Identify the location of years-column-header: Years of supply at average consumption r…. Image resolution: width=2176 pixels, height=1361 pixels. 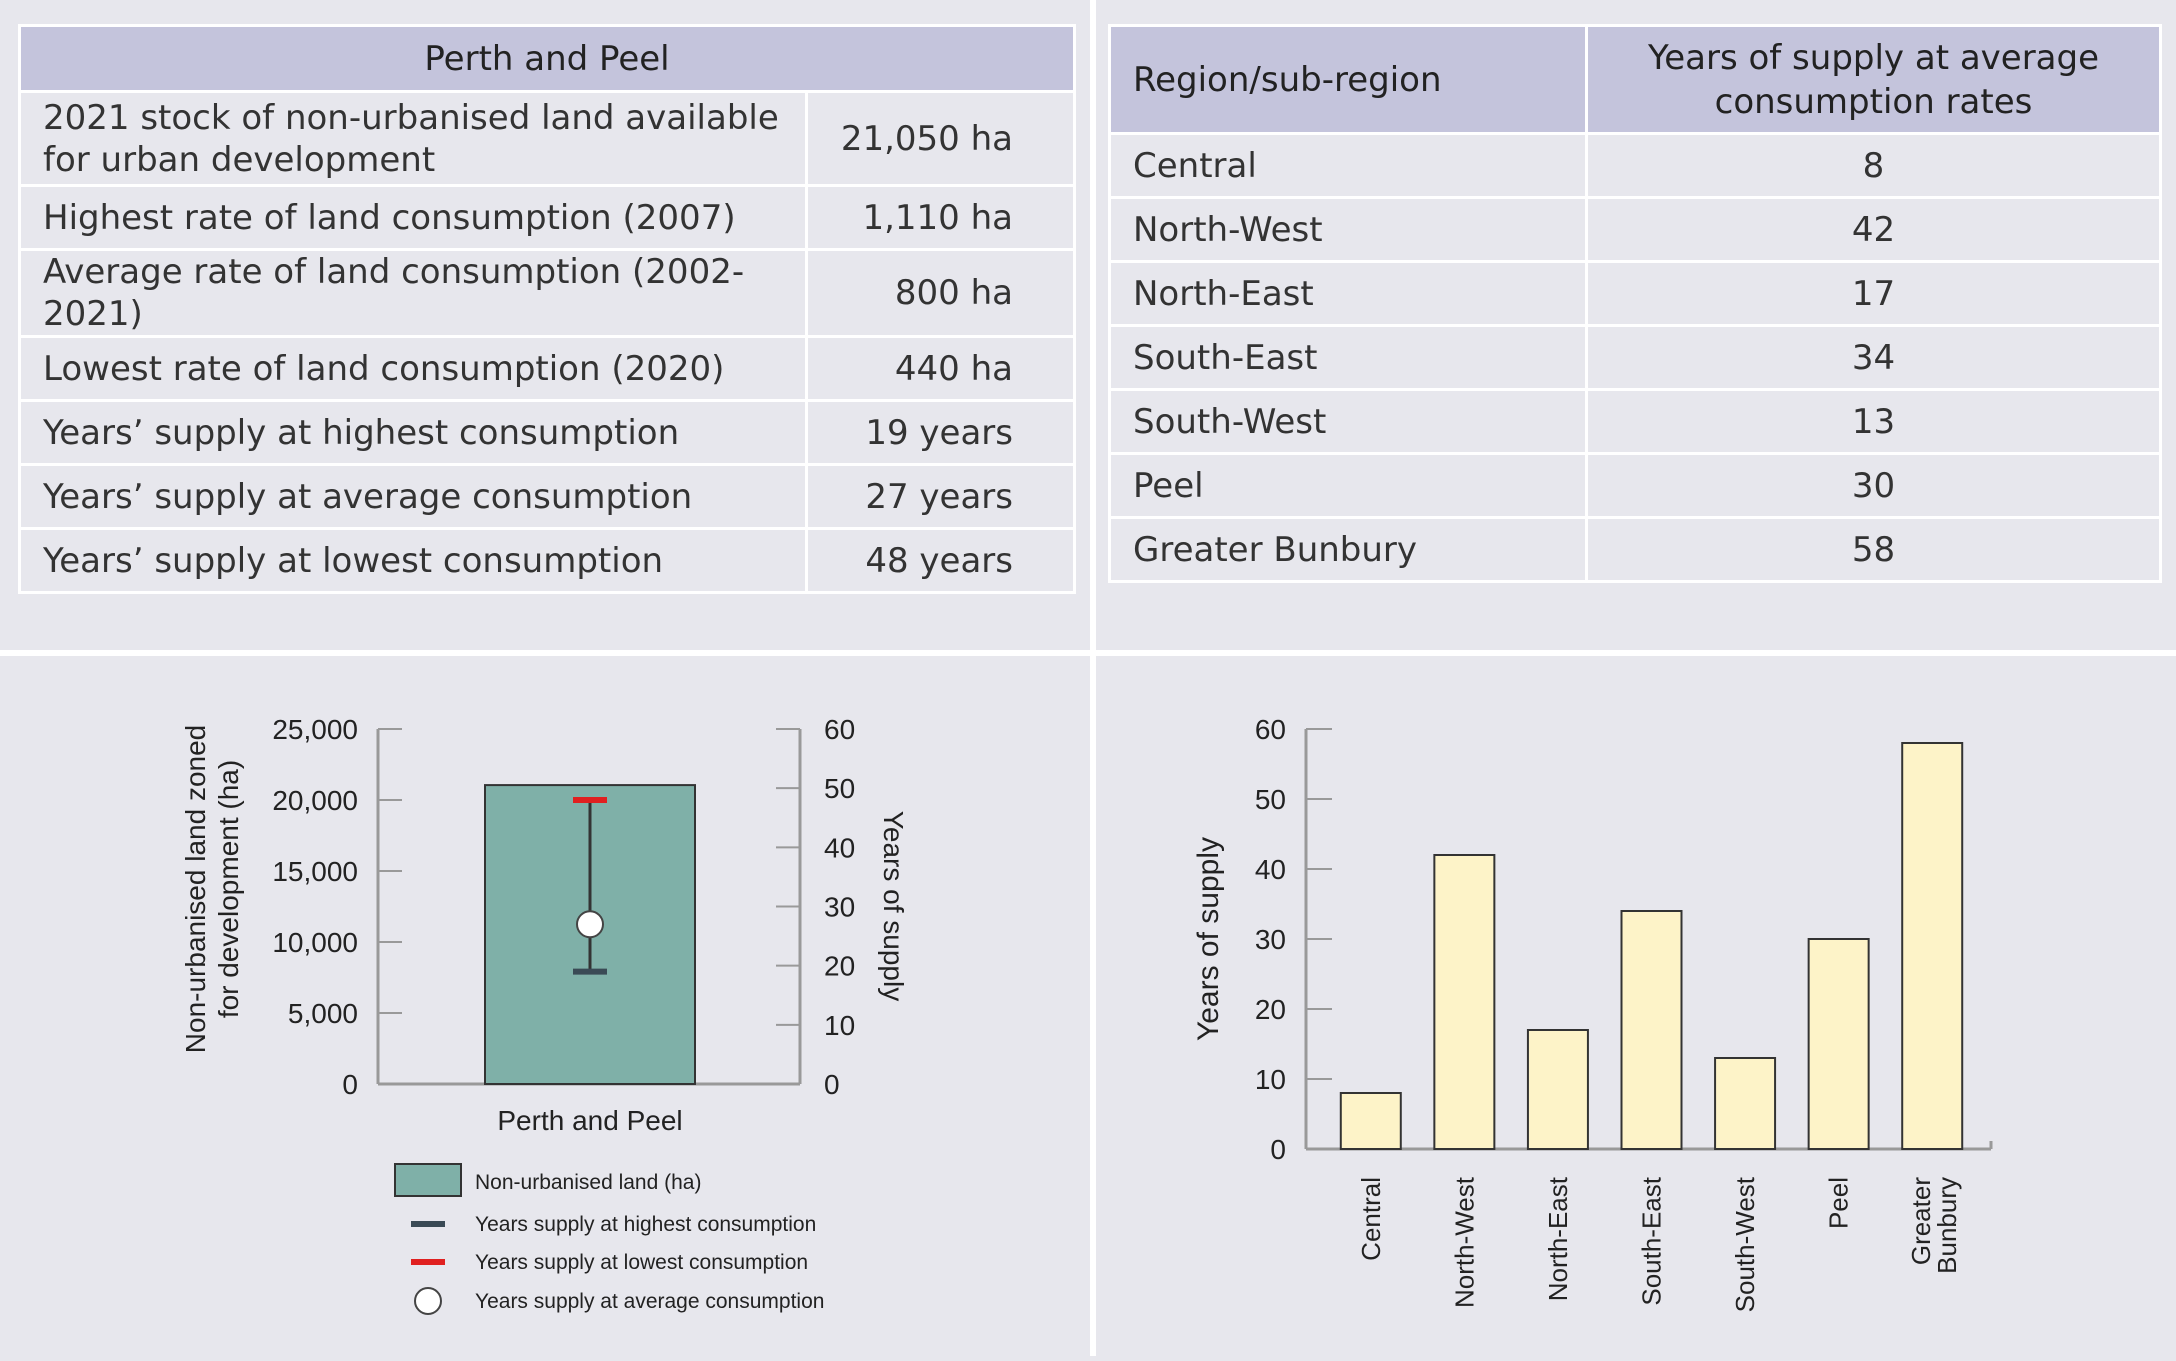
(1873, 79).